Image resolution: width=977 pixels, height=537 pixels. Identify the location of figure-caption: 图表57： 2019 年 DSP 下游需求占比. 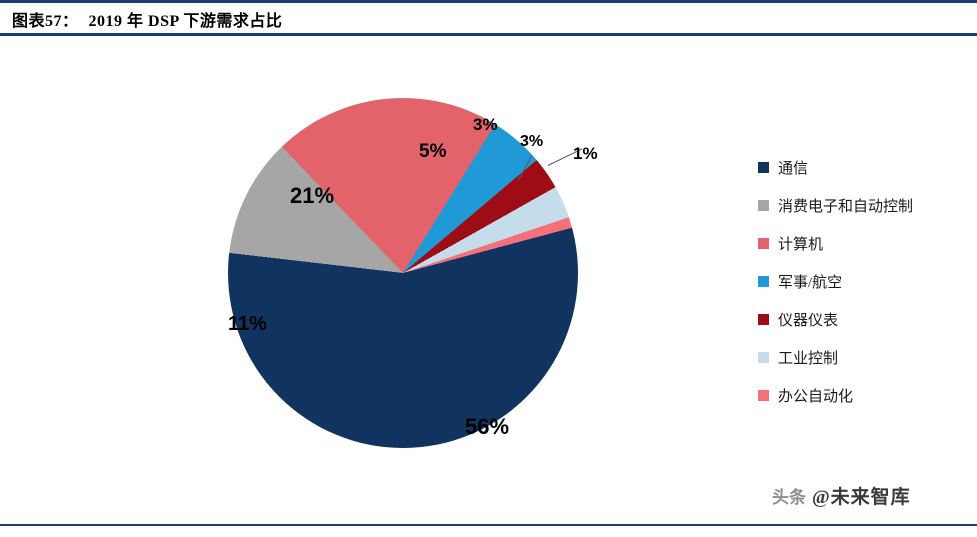
(147, 19).